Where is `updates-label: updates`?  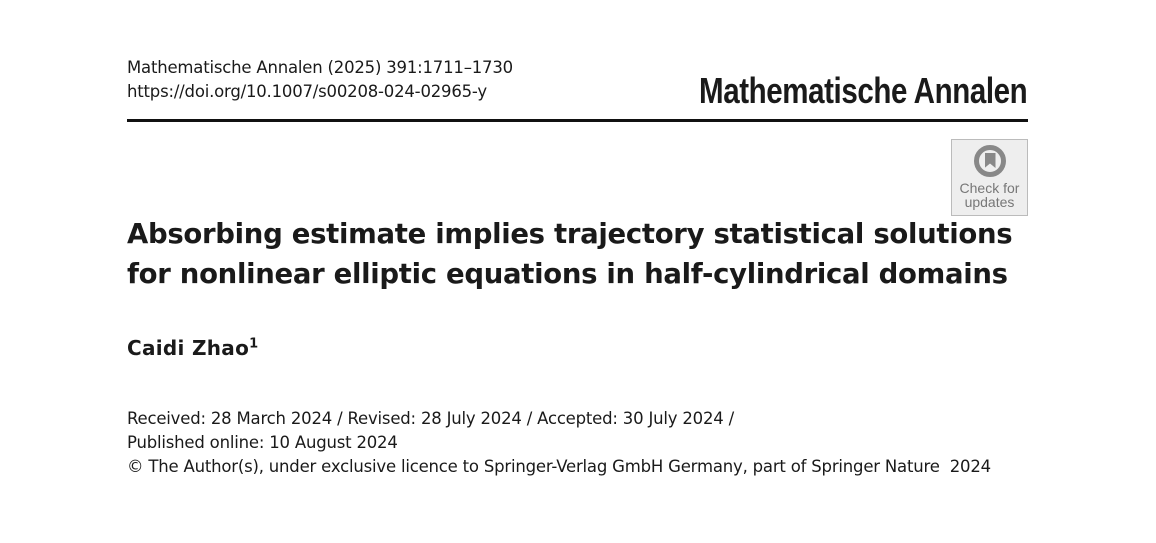 updates-label: updates is located at coordinates (989, 202).